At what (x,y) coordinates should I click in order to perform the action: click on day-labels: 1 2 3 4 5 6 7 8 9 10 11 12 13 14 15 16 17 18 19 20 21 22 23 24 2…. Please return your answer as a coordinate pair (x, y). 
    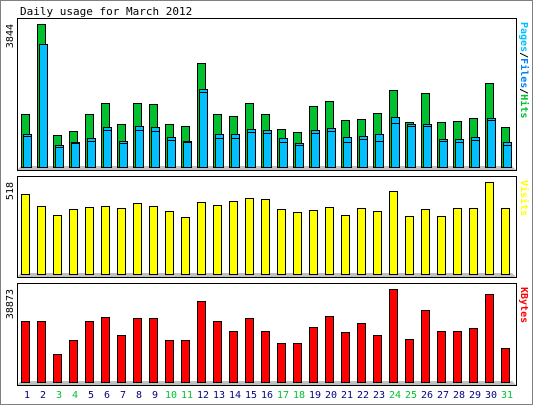
    Looking at the image, I should click on (268, 395).